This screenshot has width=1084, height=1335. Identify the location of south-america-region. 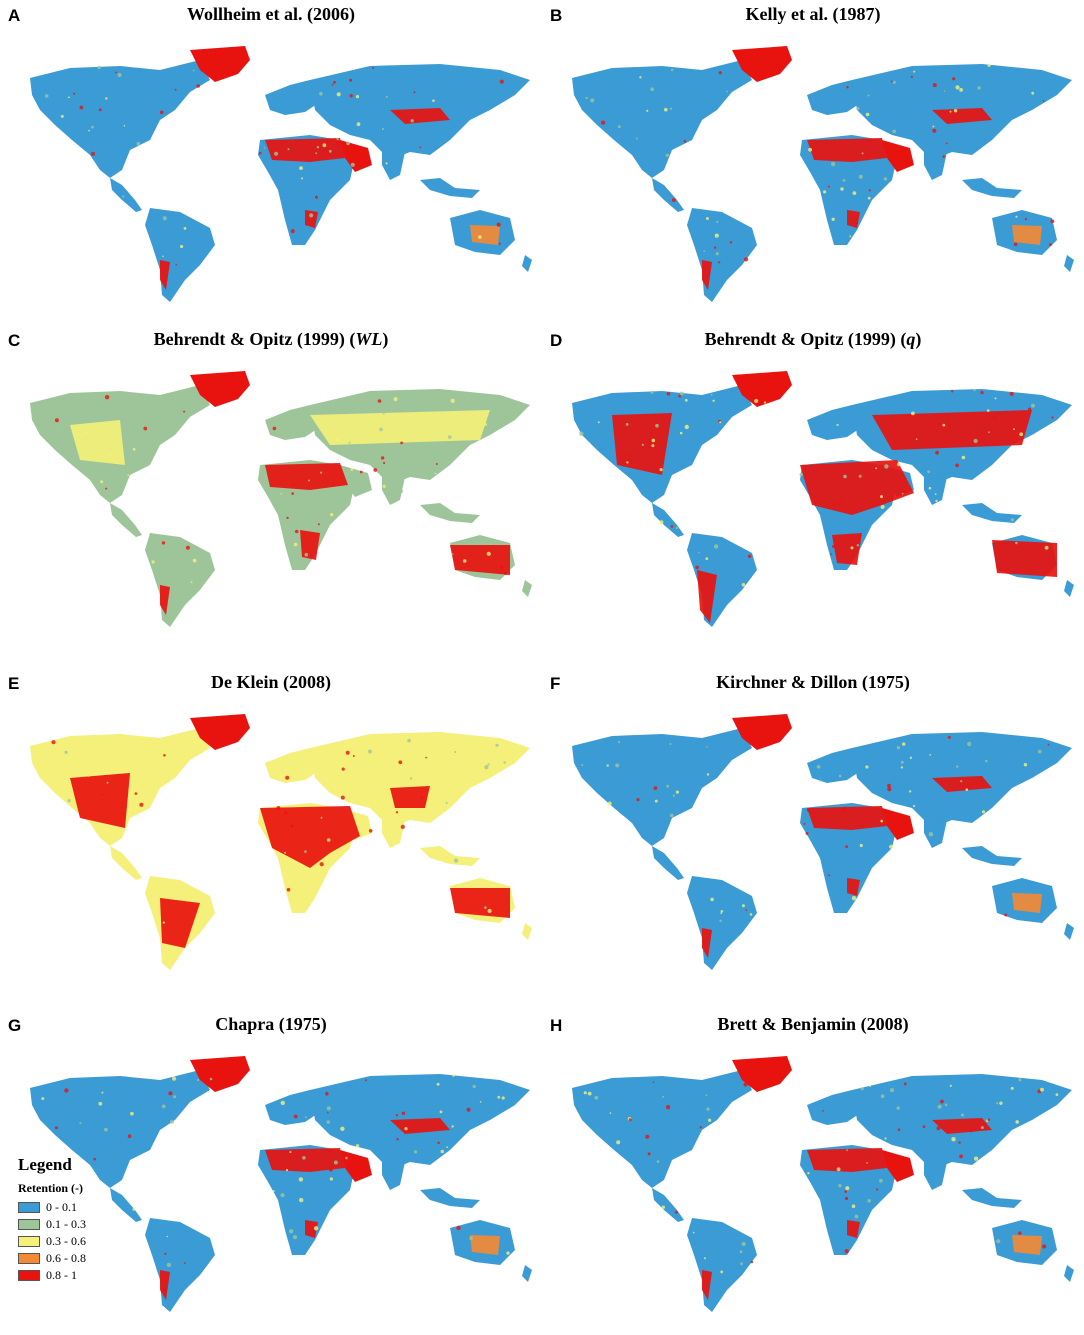
(722, 580).